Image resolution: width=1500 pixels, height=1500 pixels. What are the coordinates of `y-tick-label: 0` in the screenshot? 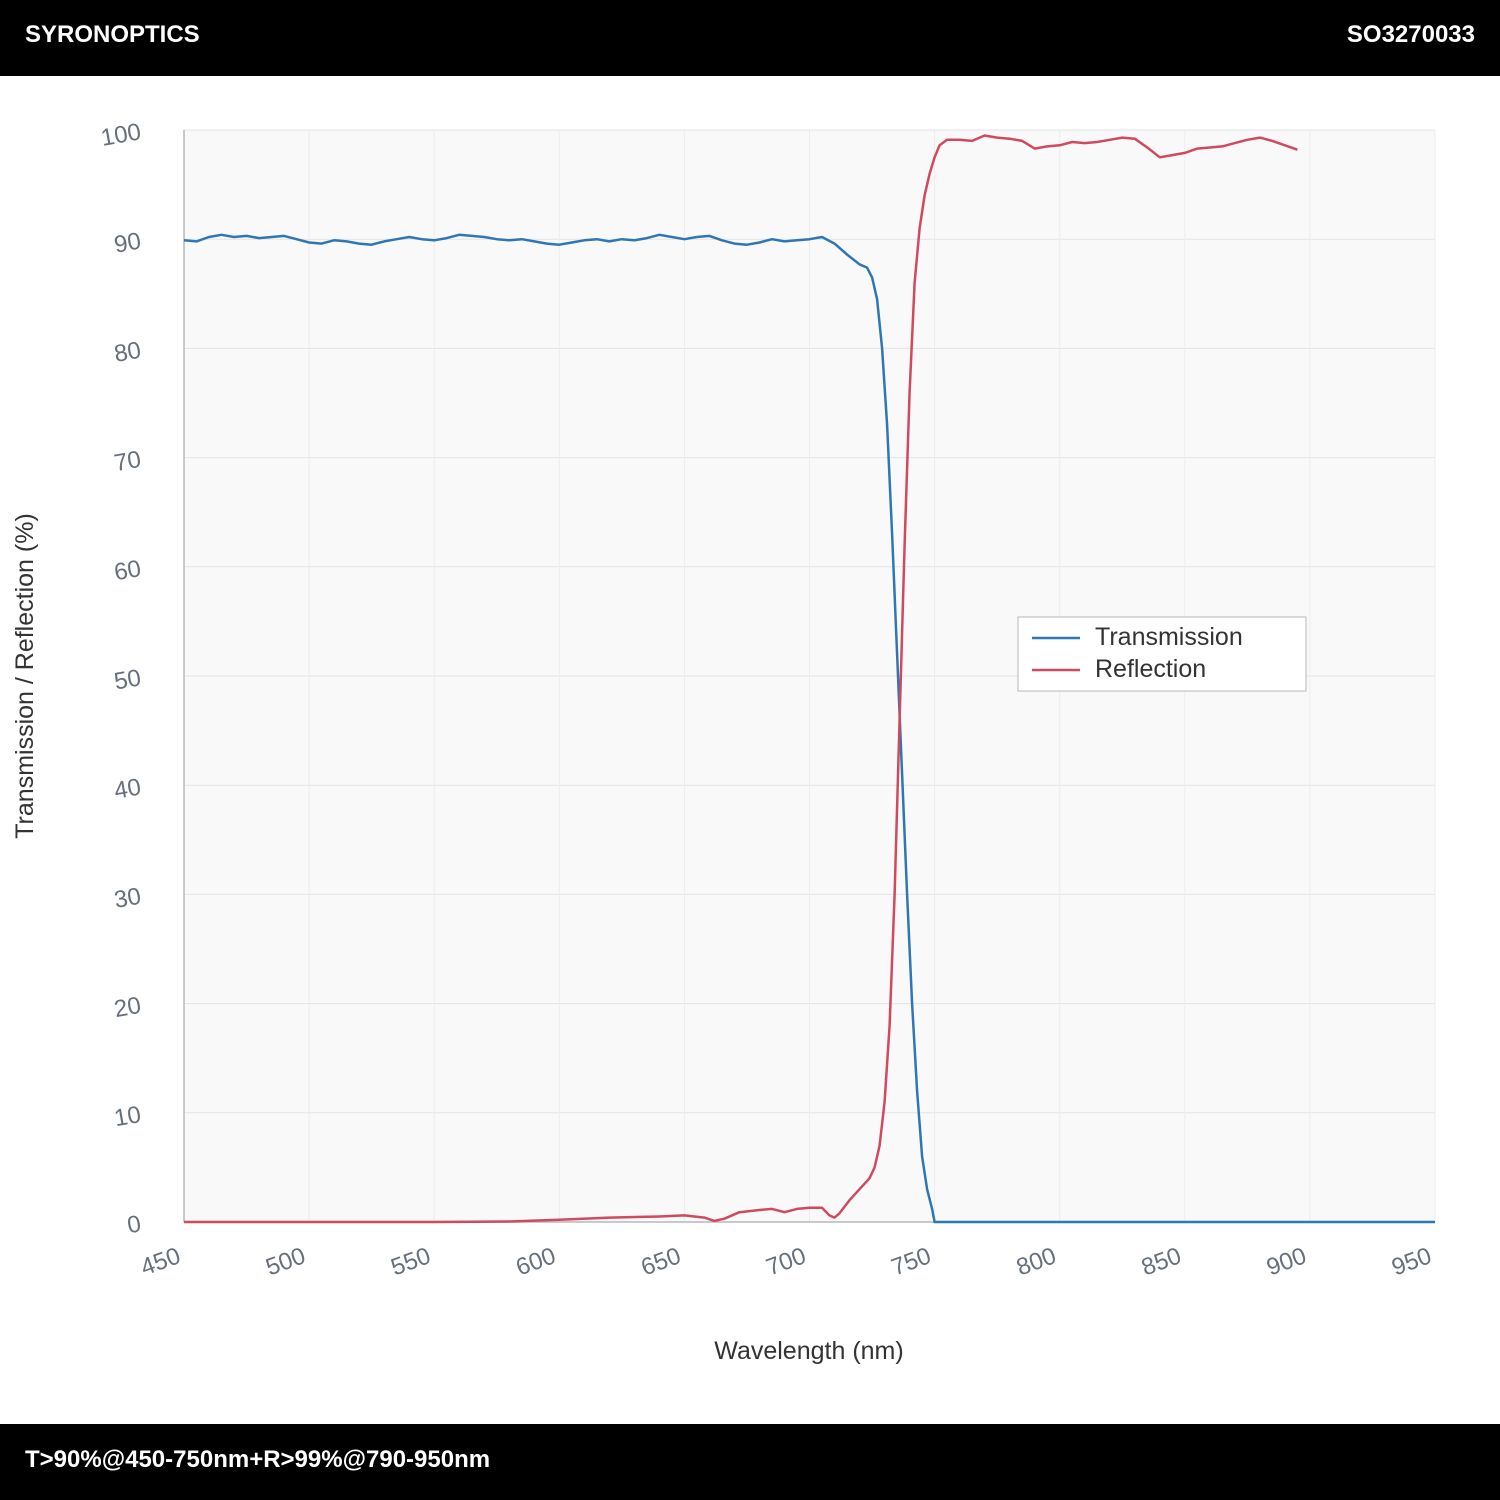 It's located at (134, 1224).